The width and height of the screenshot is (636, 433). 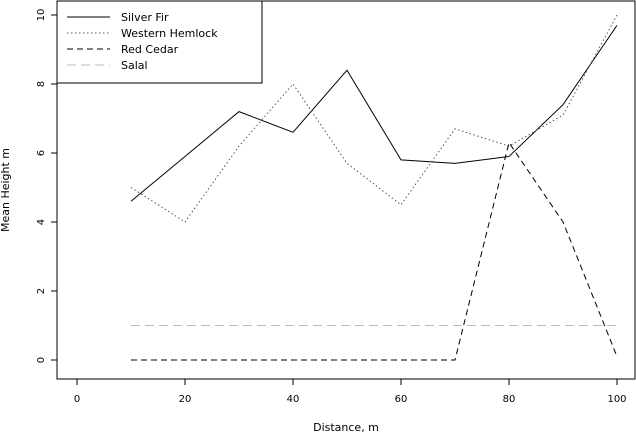 What do you see at coordinates (77, 399) in the screenshot?
I see `x-tick-label: 0` at bounding box center [77, 399].